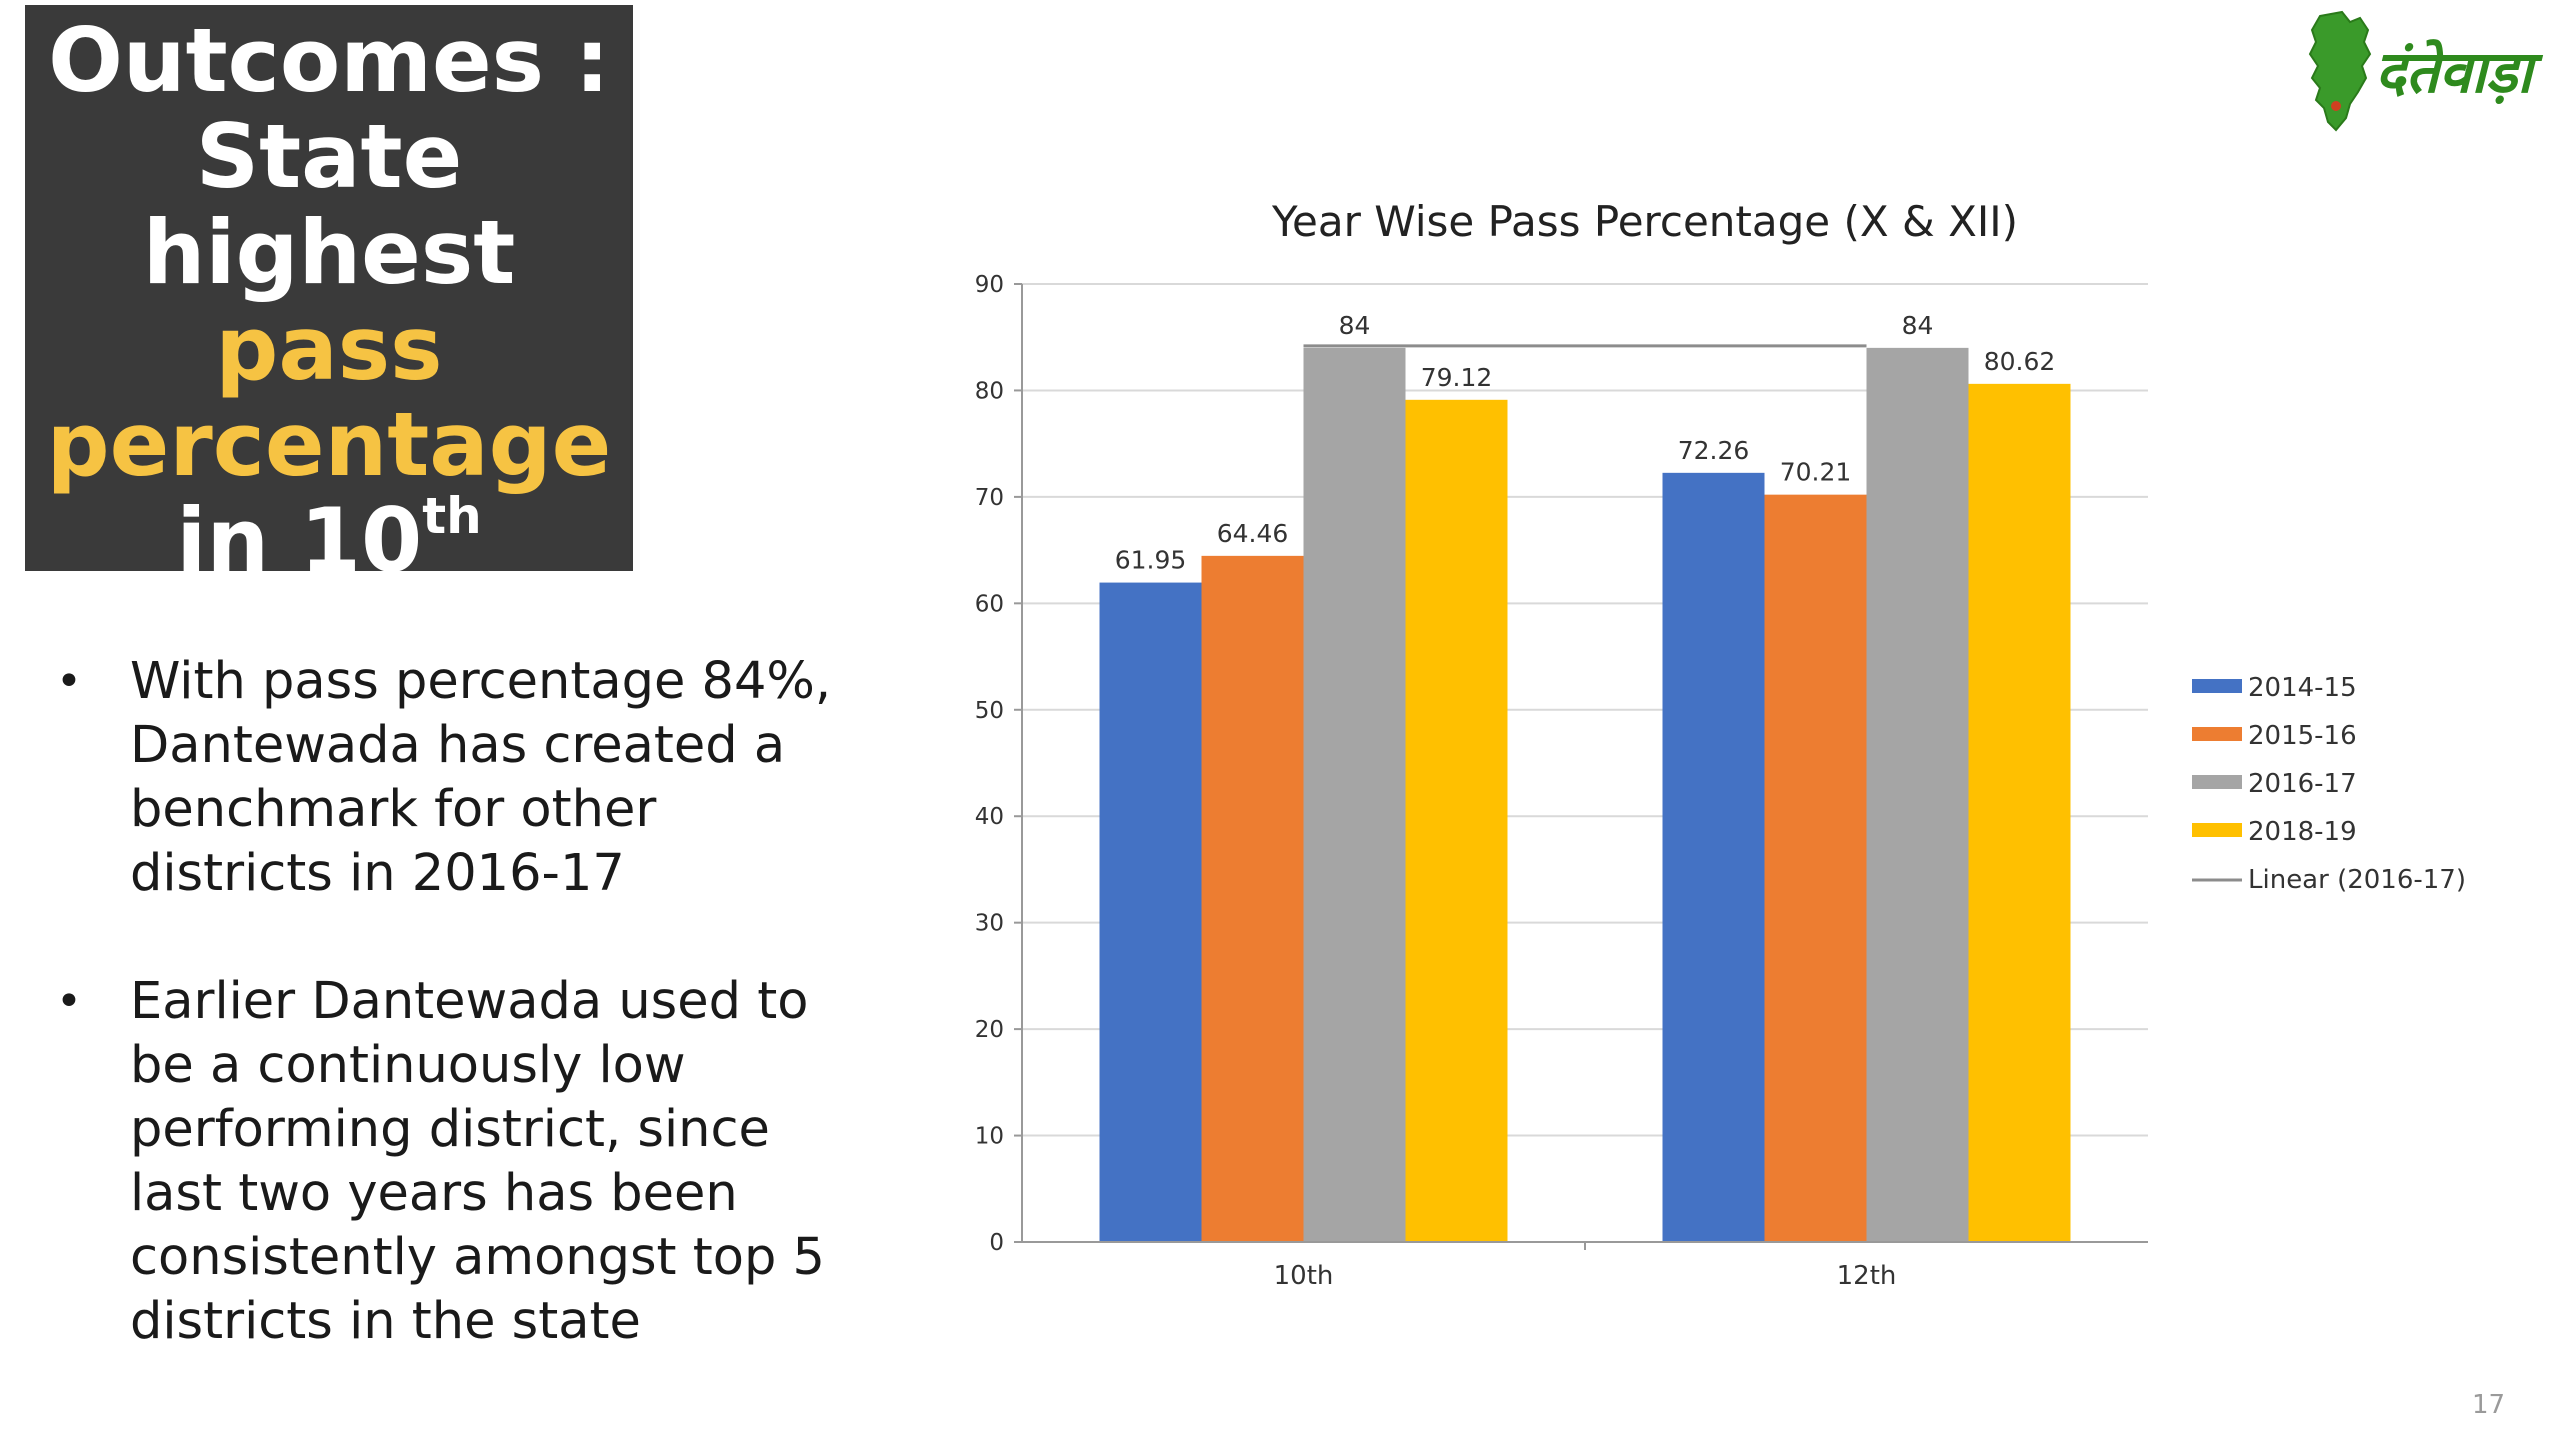  Describe the element at coordinates (1457, 377) in the screenshot. I see `data-label: 79.12` at that location.